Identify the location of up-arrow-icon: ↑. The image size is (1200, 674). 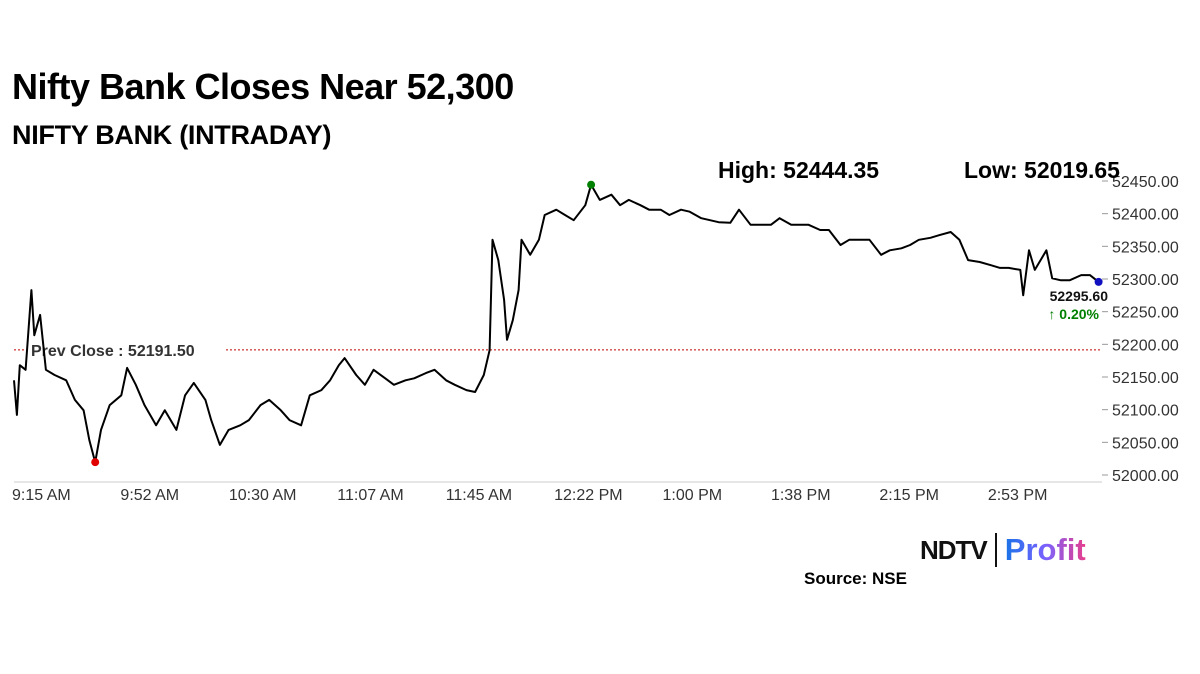
(1053, 314).